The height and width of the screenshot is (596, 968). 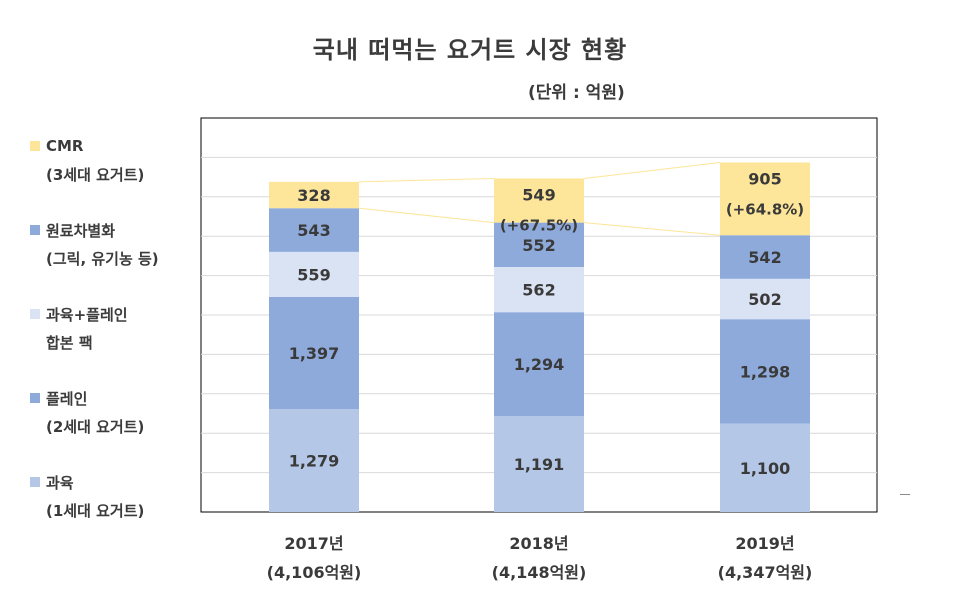 What do you see at coordinates (764, 178) in the screenshot?
I see `data-label: 905` at bounding box center [764, 178].